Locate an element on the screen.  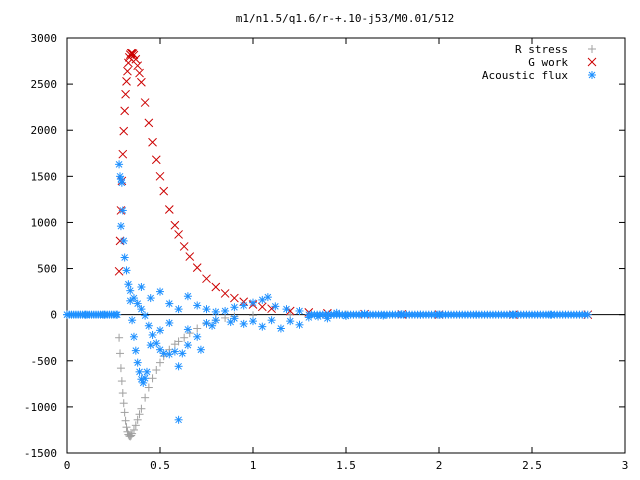
x-tick-label: 2.5 is located at coordinates (532, 465).